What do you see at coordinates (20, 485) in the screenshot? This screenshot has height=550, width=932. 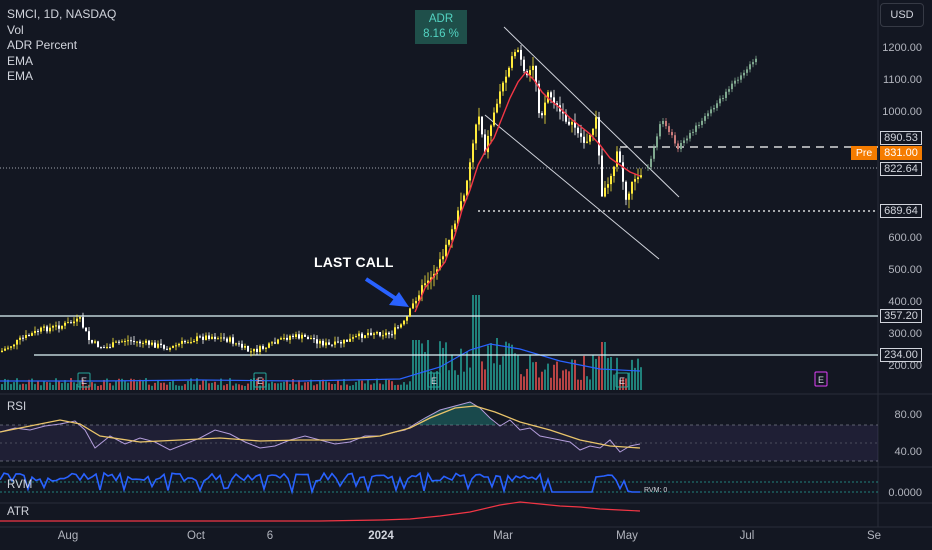 I see `rvm-label: RVM` at bounding box center [20, 485].